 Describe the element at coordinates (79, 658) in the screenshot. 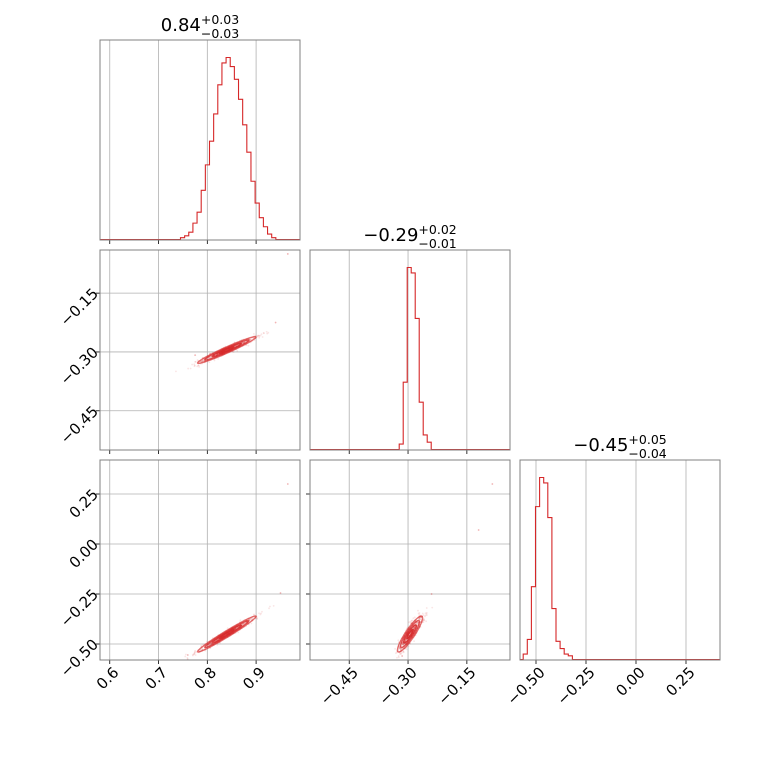

I see `y-tick-label: −0.50` at that location.